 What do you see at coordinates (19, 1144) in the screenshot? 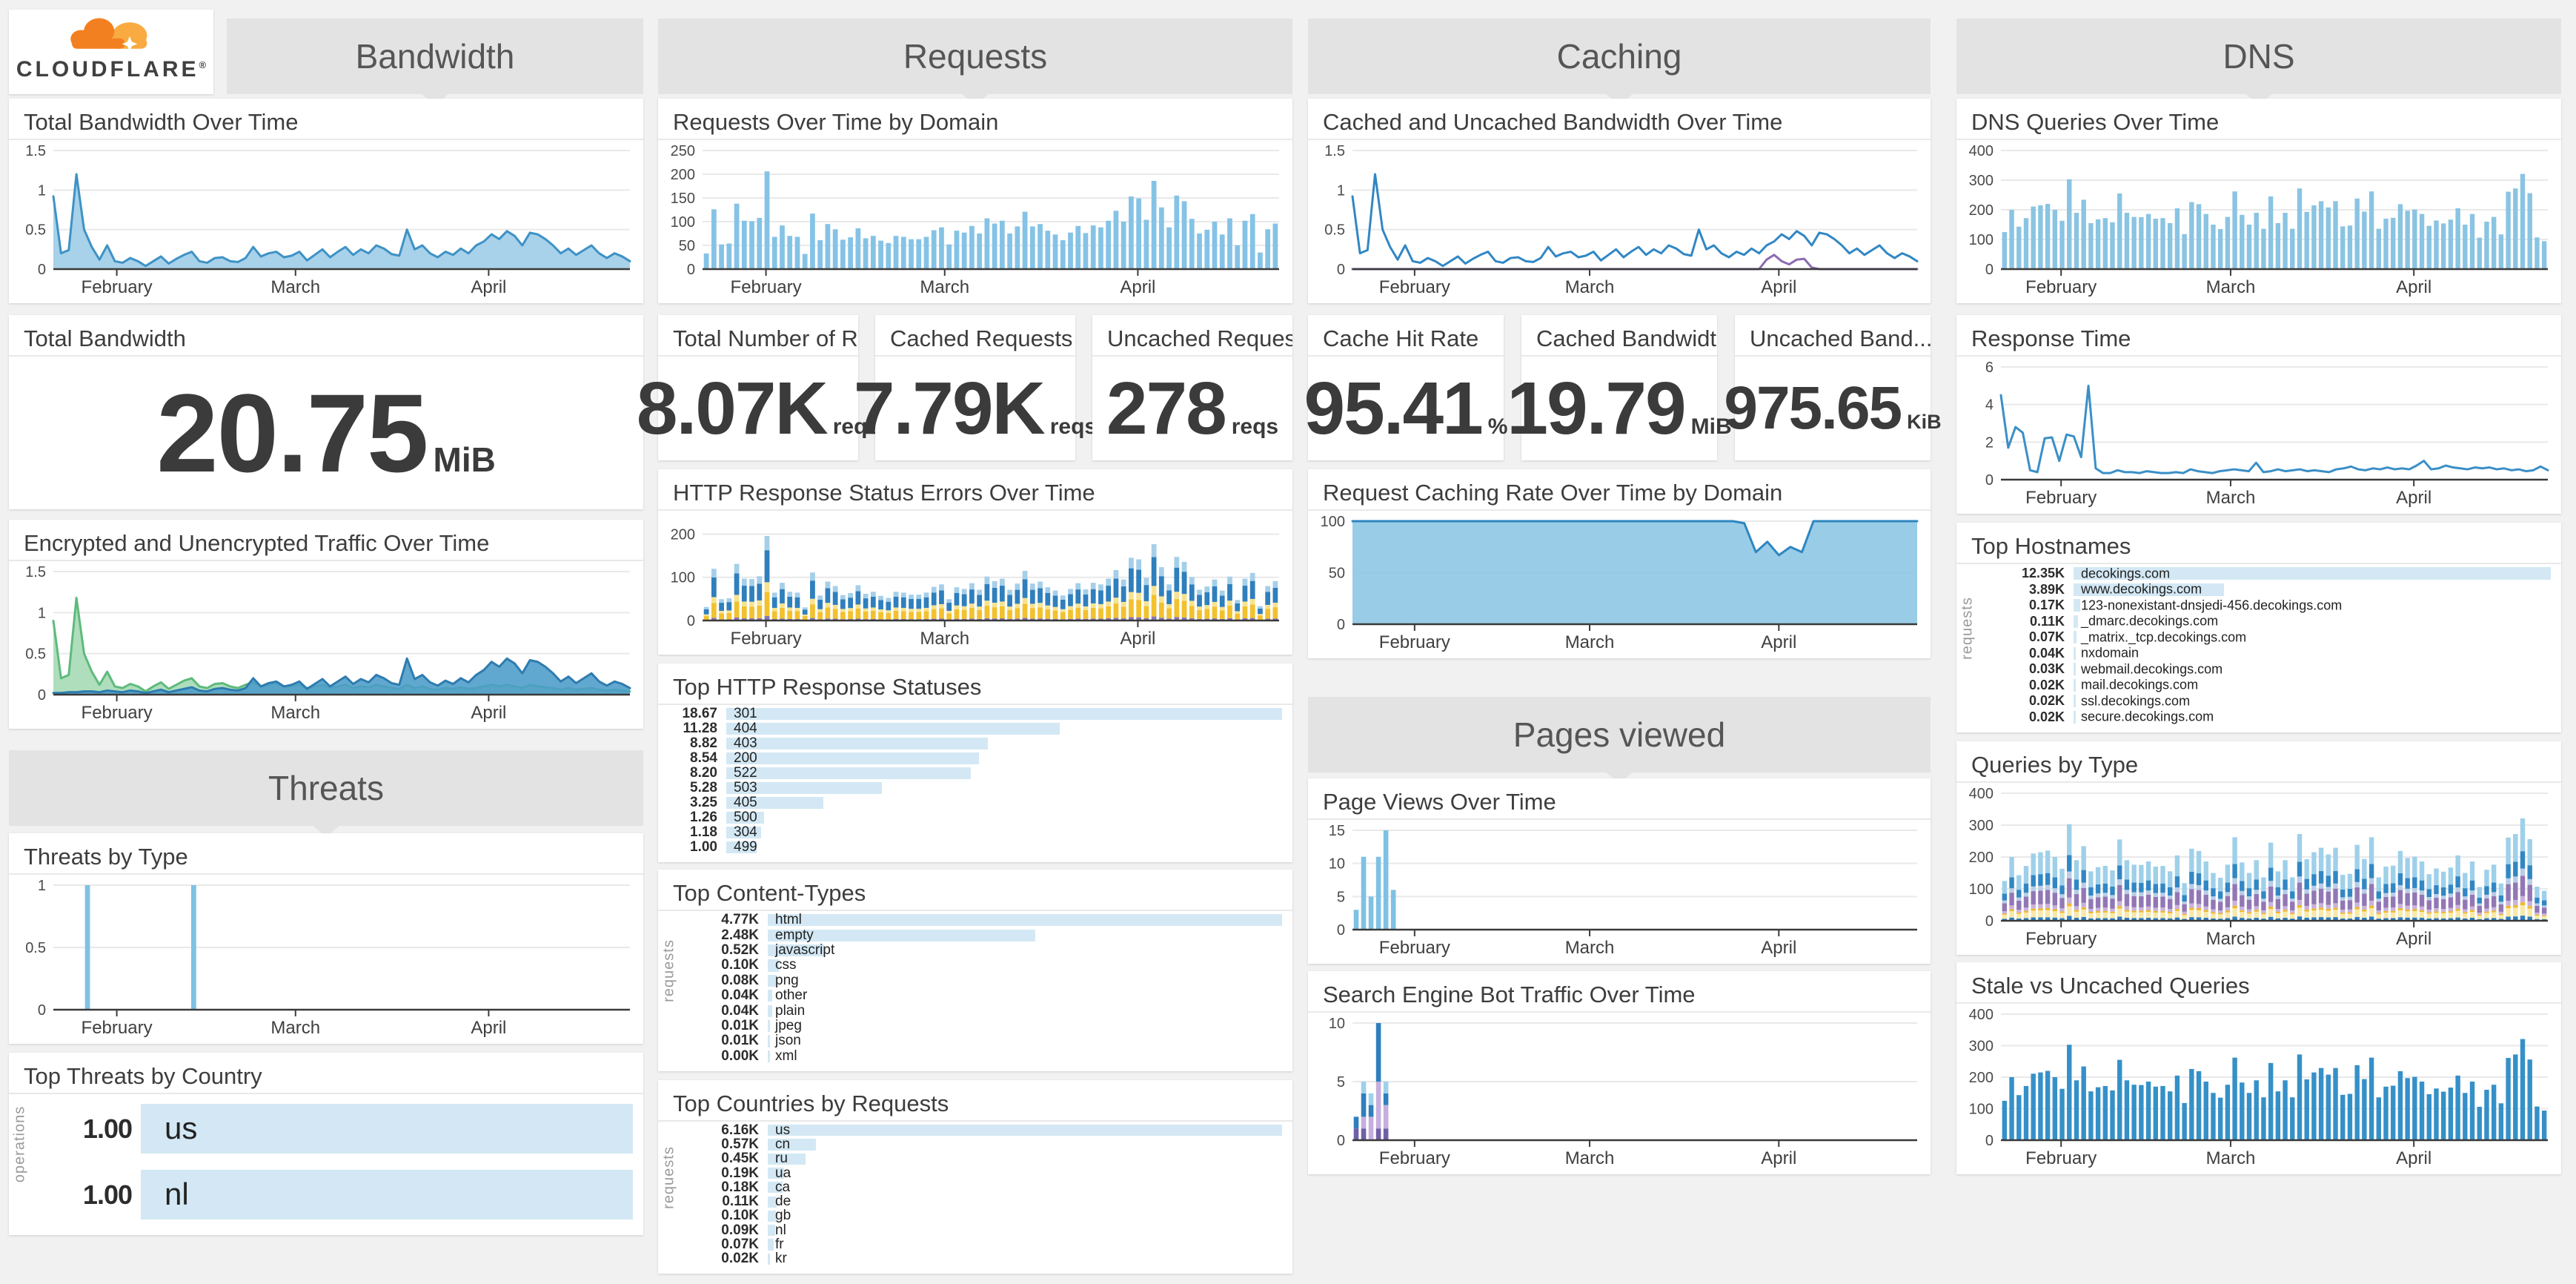
I see `y-axis-label: operations` at bounding box center [19, 1144].